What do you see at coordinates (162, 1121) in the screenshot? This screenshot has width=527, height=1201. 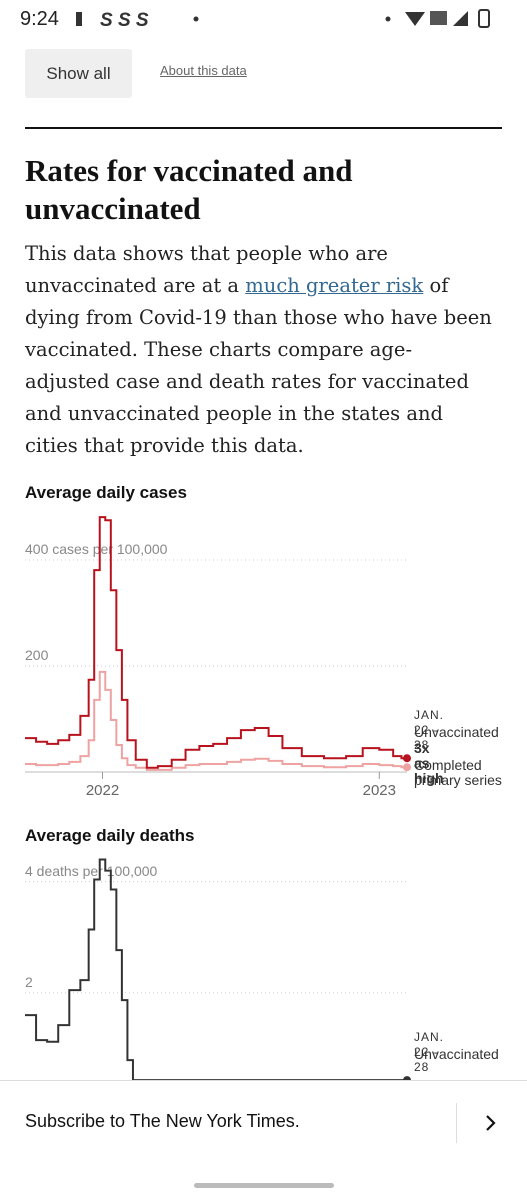 I see `subscribe-text: Subscribe to The New York Times.` at bounding box center [162, 1121].